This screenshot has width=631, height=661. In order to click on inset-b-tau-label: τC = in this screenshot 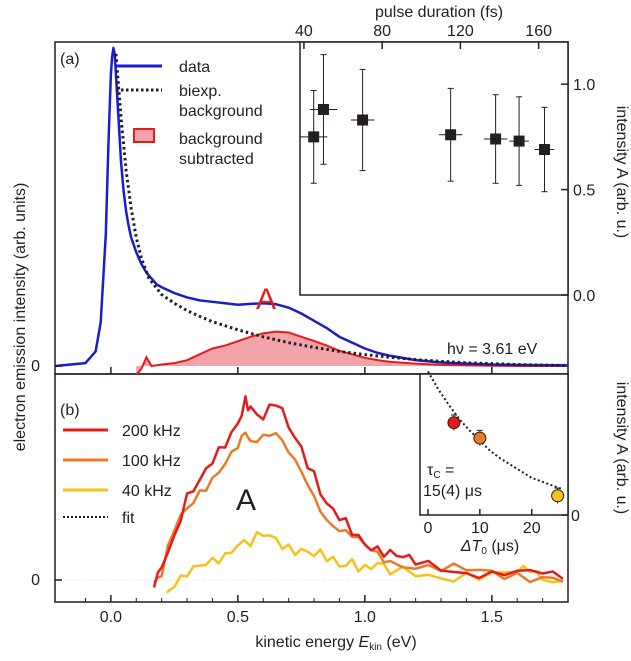, I will do `click(440, 471)`.